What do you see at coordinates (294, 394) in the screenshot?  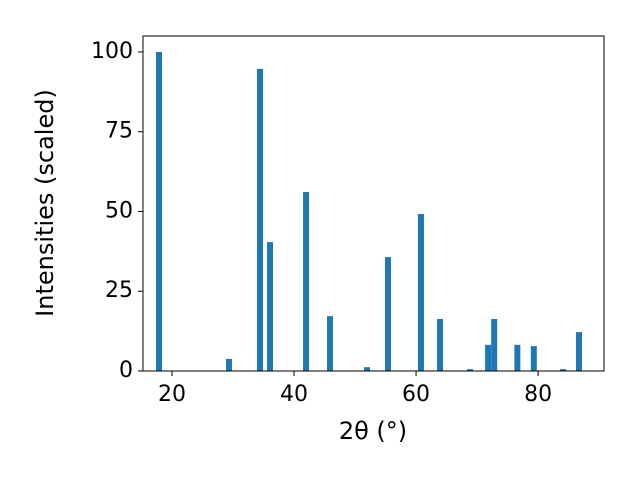 I see `x-tick-label: 40` at bounding box center [294, 394].